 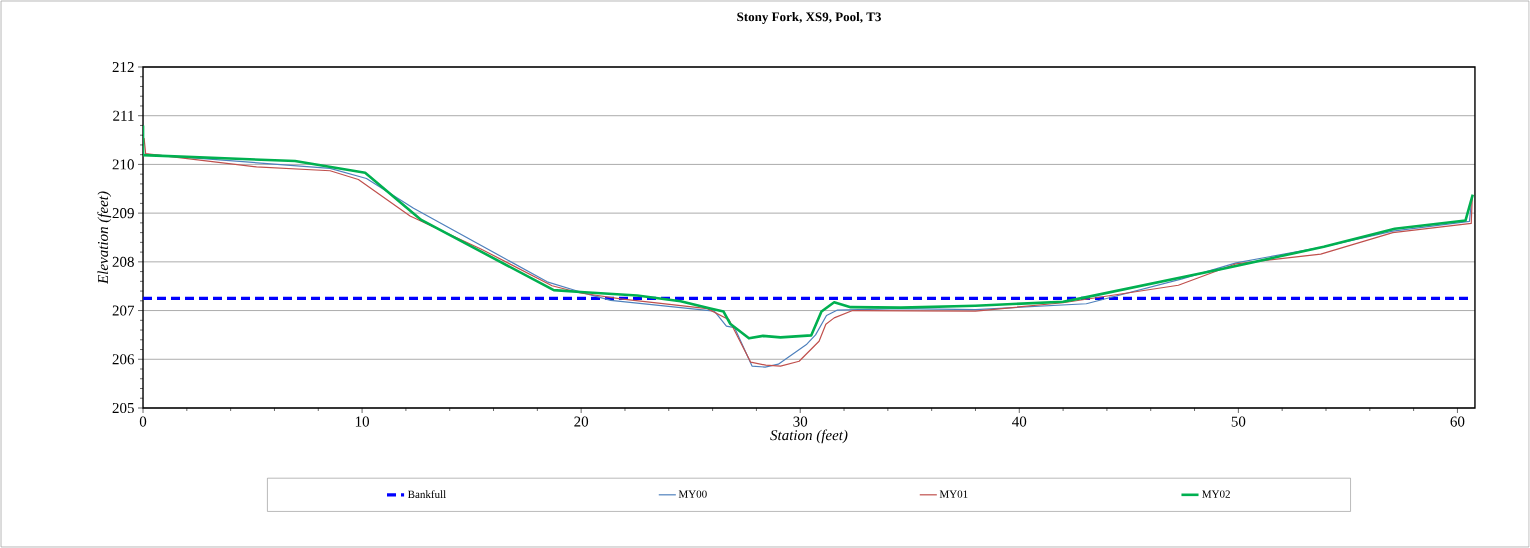 I want to click on y-tick-label: 207, so click(x=123, y=310).